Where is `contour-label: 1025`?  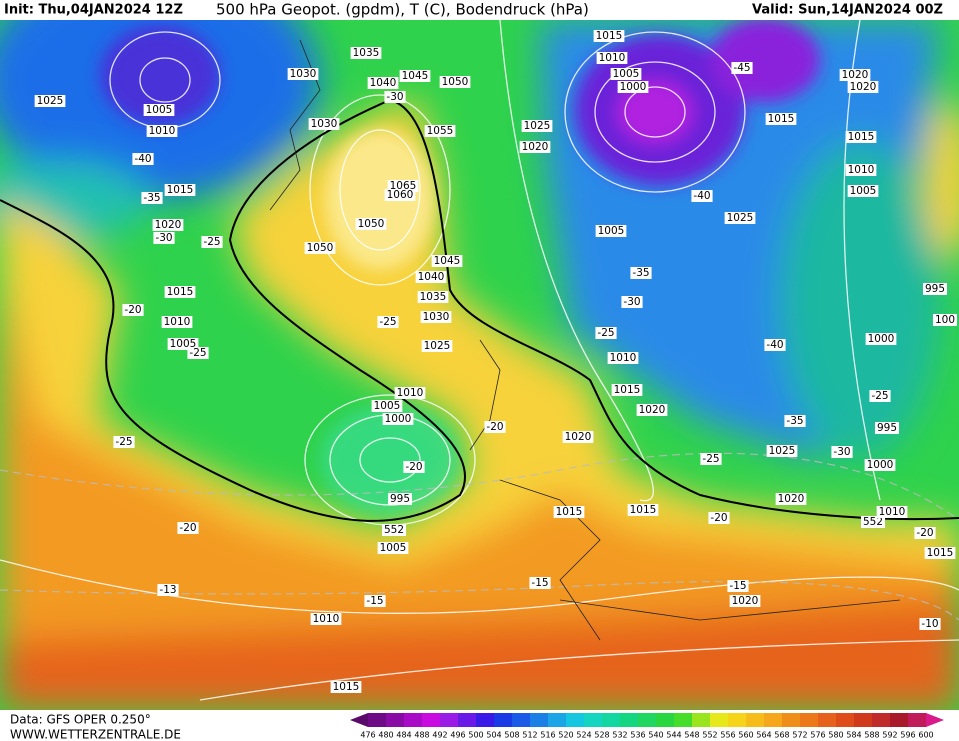
contour-label: 1025 is located at coordinates (537, 126).